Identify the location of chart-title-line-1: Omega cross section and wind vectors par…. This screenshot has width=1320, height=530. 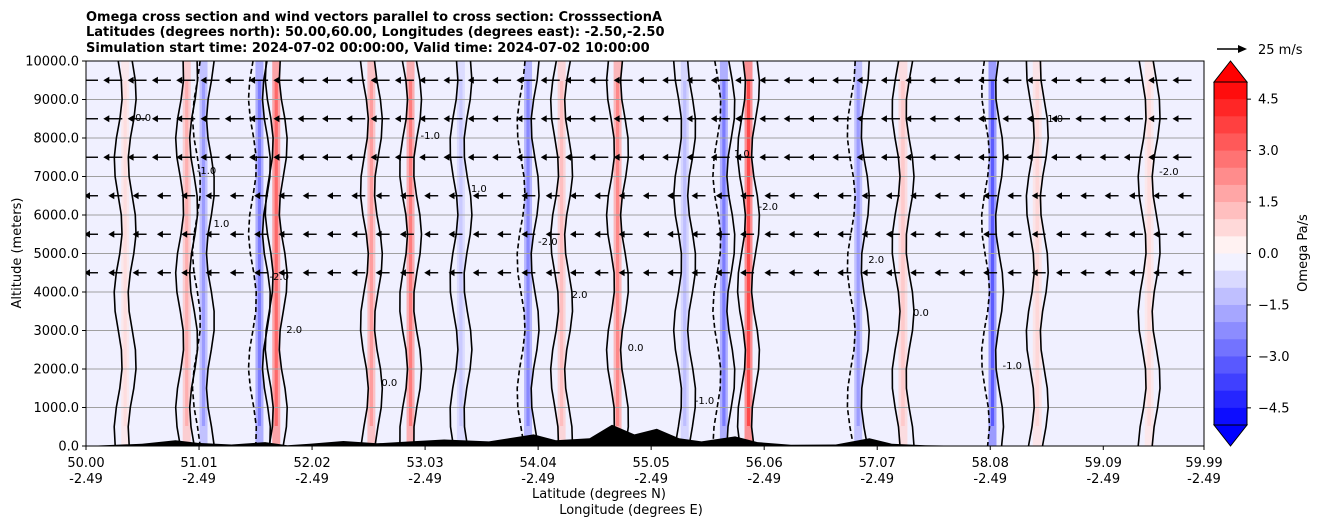
(374, 17).